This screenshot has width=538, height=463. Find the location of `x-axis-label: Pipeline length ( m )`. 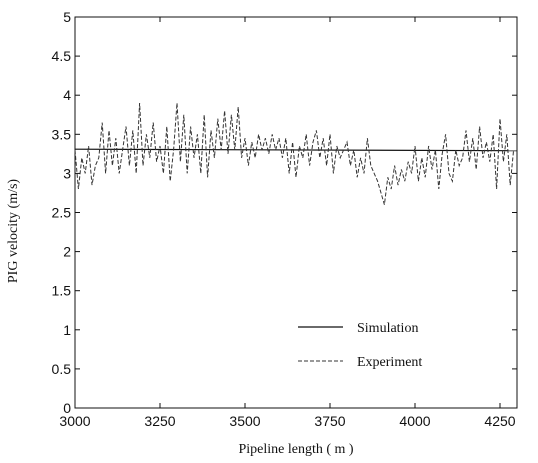

x-axis-label: Pipeline length ( m ) is located at coordinates (295, 449).